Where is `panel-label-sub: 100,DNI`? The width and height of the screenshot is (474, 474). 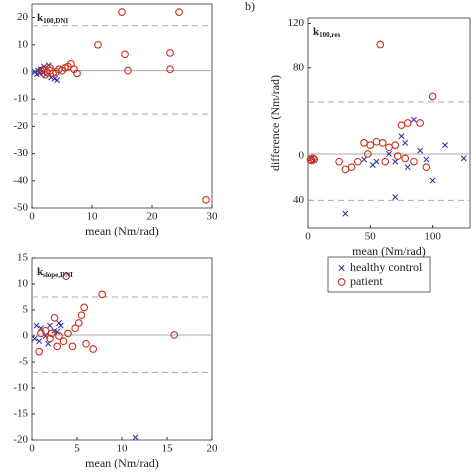
panel-label-sub: 100,DNI is located at coordinates (55, 21).